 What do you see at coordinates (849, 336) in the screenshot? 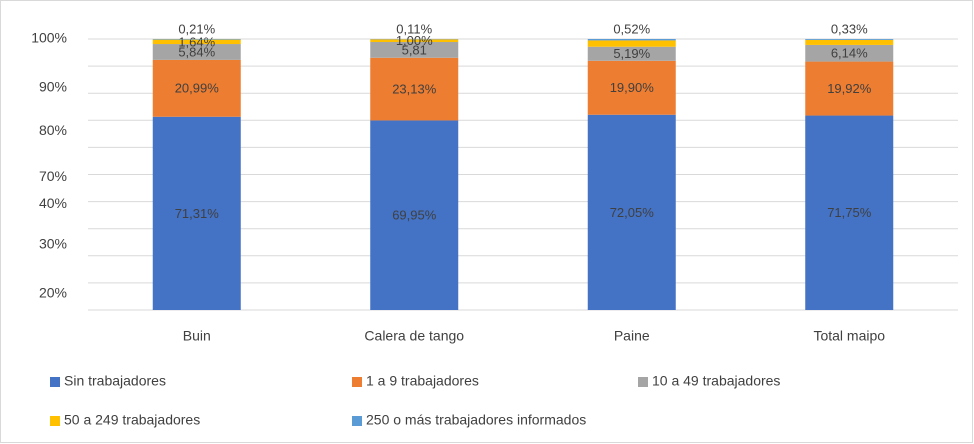
I see `x-tick-label: Total maipo` at bounding box center [849, 336].